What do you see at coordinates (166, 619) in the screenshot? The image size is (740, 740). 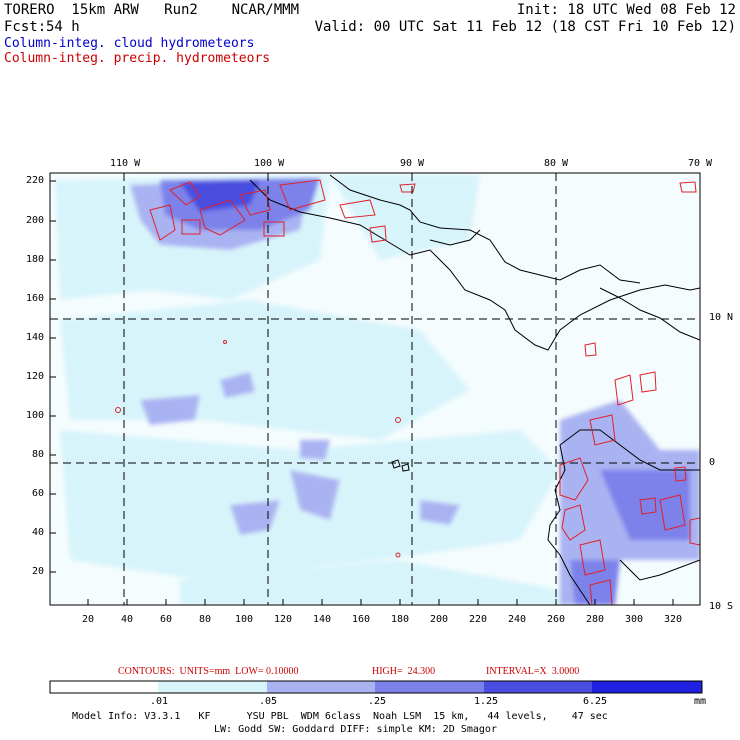 I see `x-tick-label: 60` at bounding box center [166, 619].